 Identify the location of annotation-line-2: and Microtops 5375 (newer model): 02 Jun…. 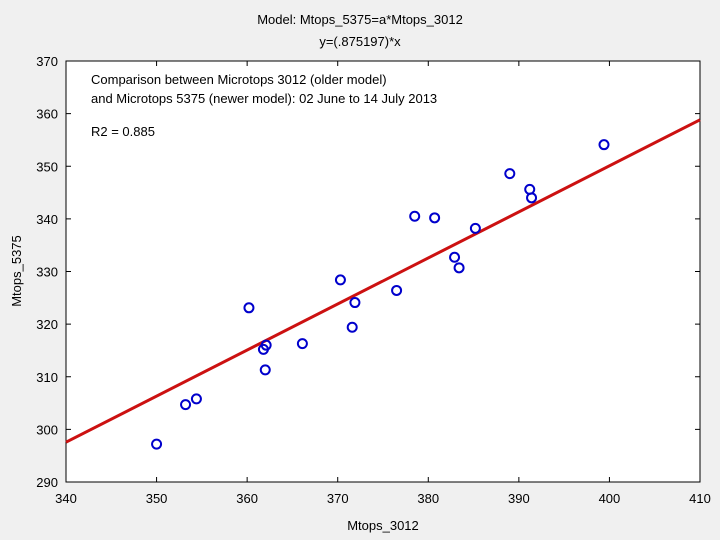
(264, 98).